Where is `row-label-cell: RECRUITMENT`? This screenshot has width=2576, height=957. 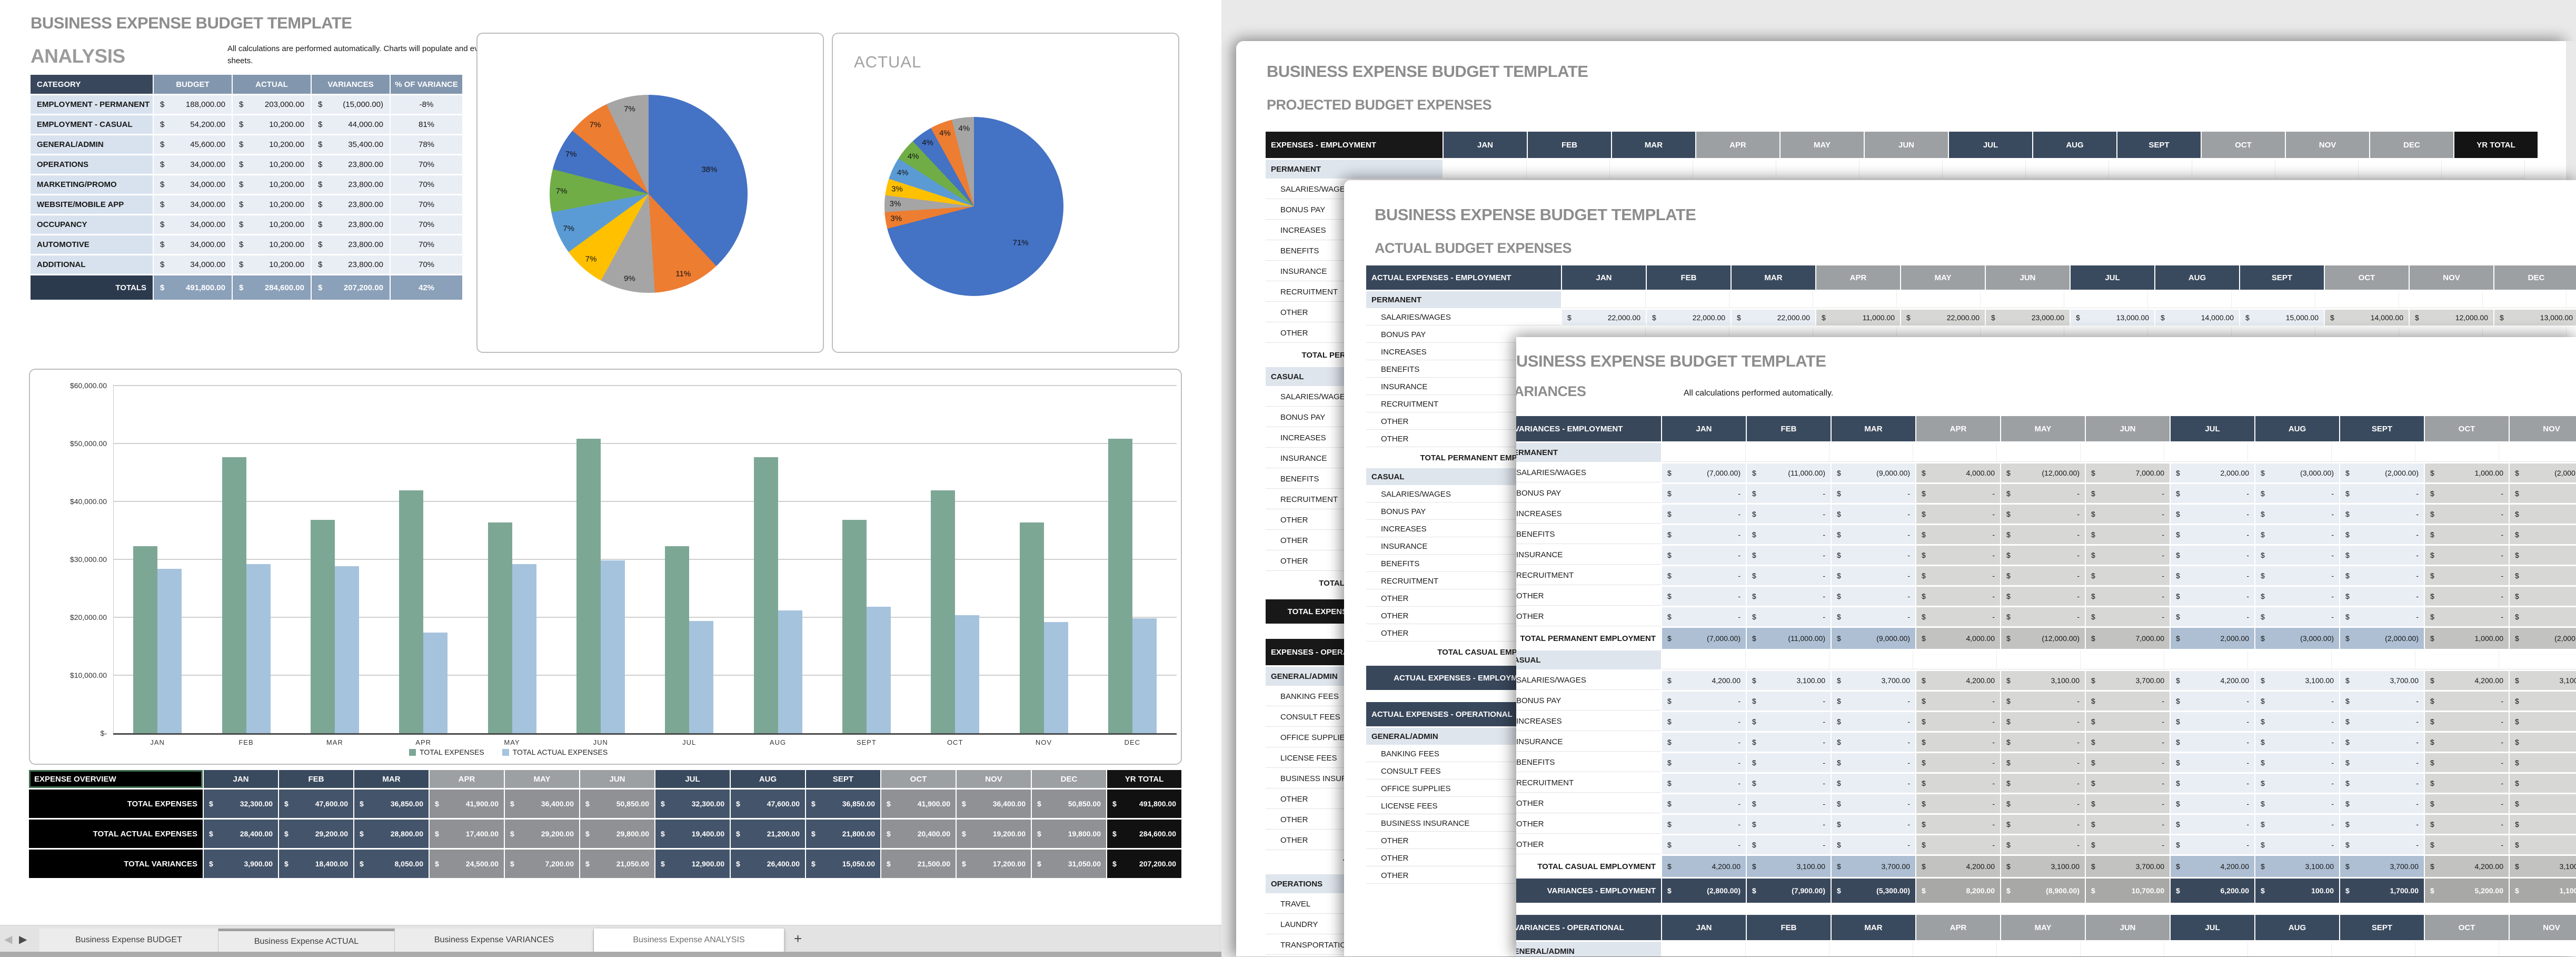
row-label-cell: RECRUITMENT is located at coordinates (1588, 575).